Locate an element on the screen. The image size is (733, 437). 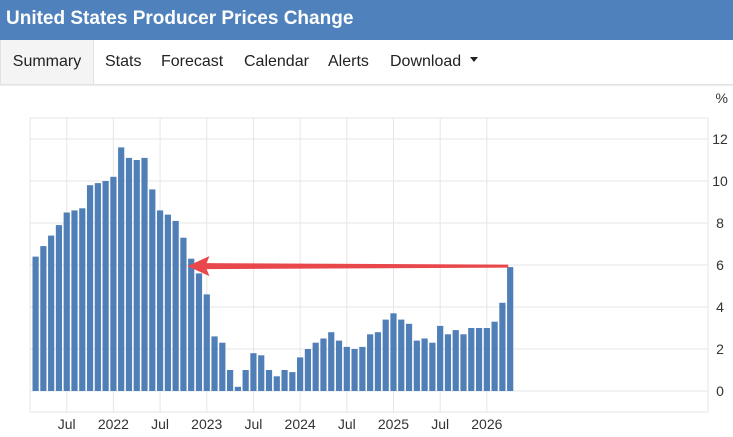
tab-forecast: Forecast is located at coordinates (192, 62).